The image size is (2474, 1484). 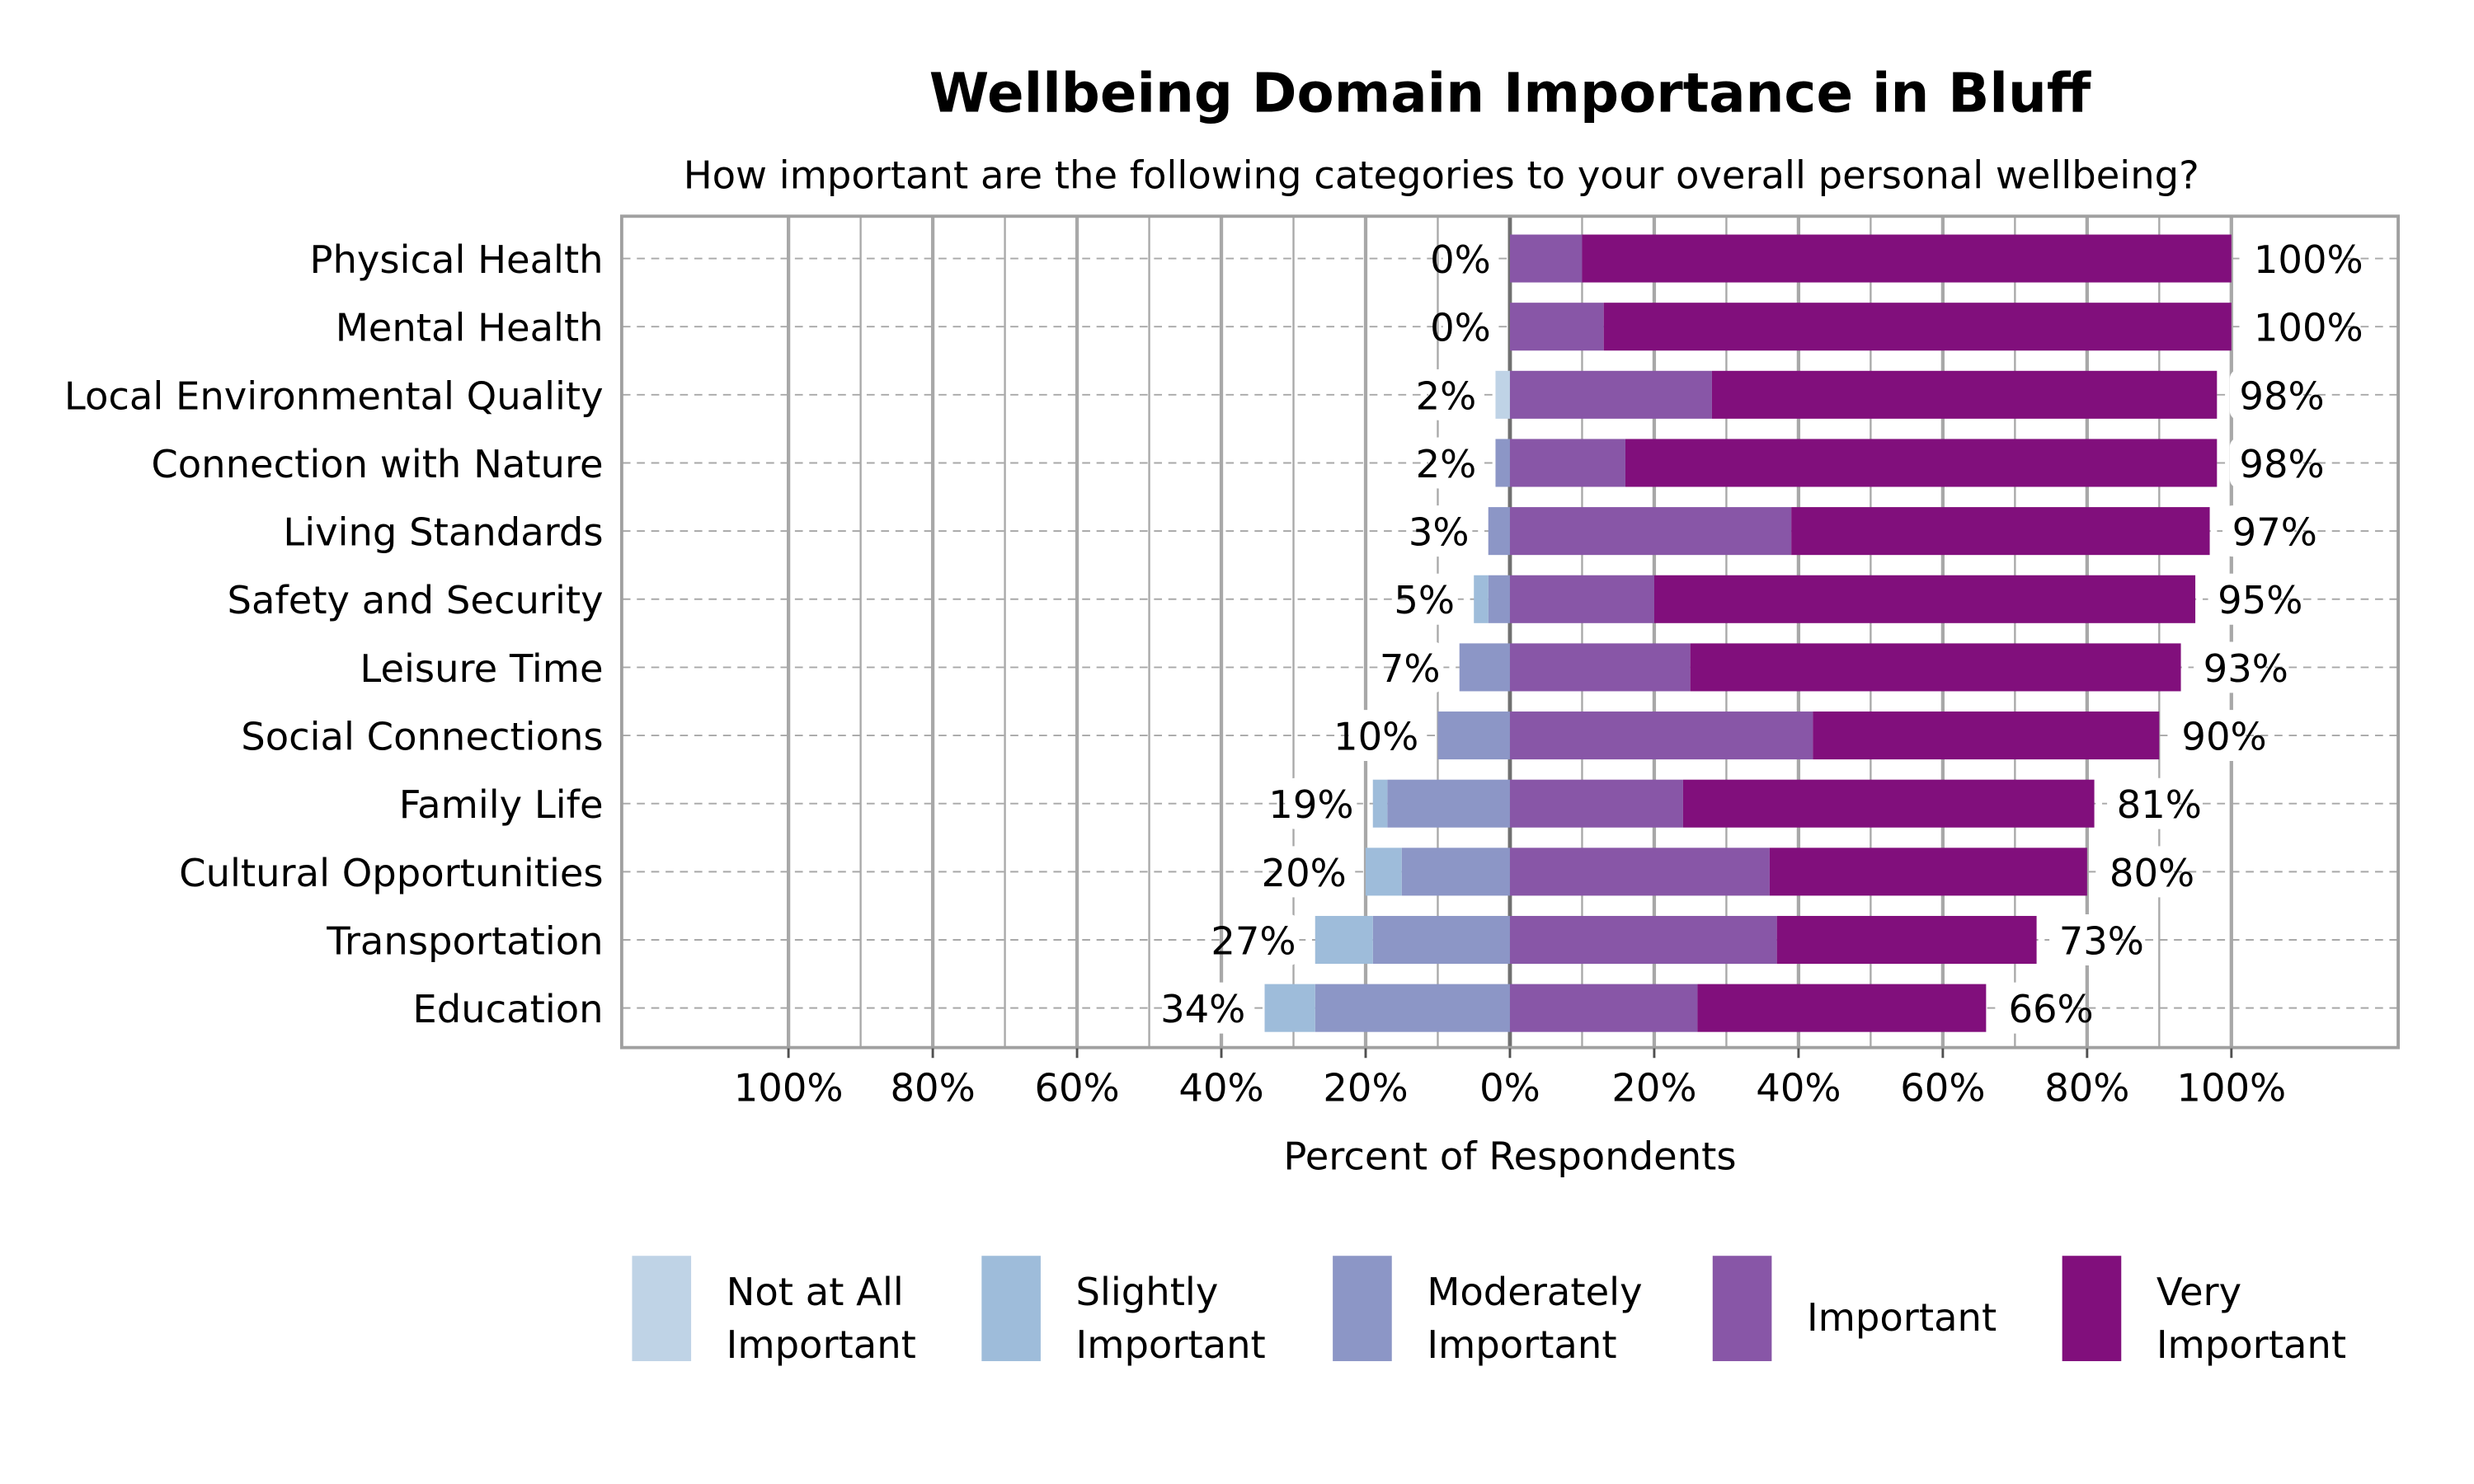 I want to click on category-label: Living Standards, so click(x=443, y=532).